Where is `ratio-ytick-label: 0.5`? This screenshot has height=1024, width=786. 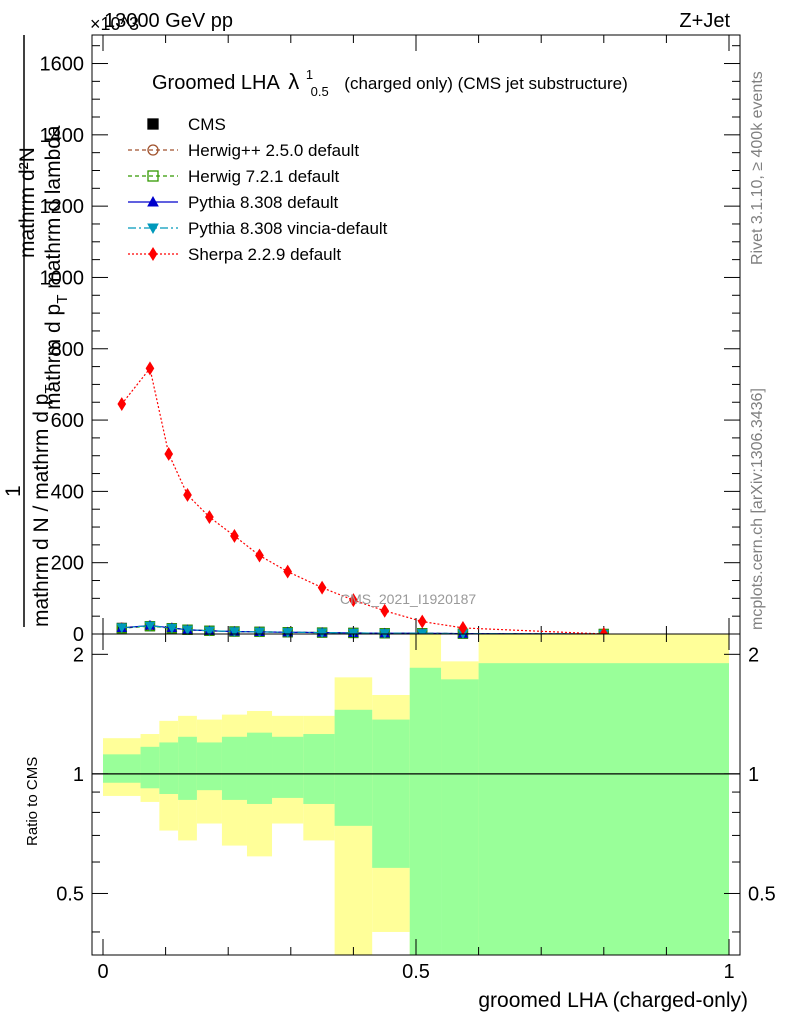
ratio-ytick-label: 0.5 is located at coordinates (70, 894).